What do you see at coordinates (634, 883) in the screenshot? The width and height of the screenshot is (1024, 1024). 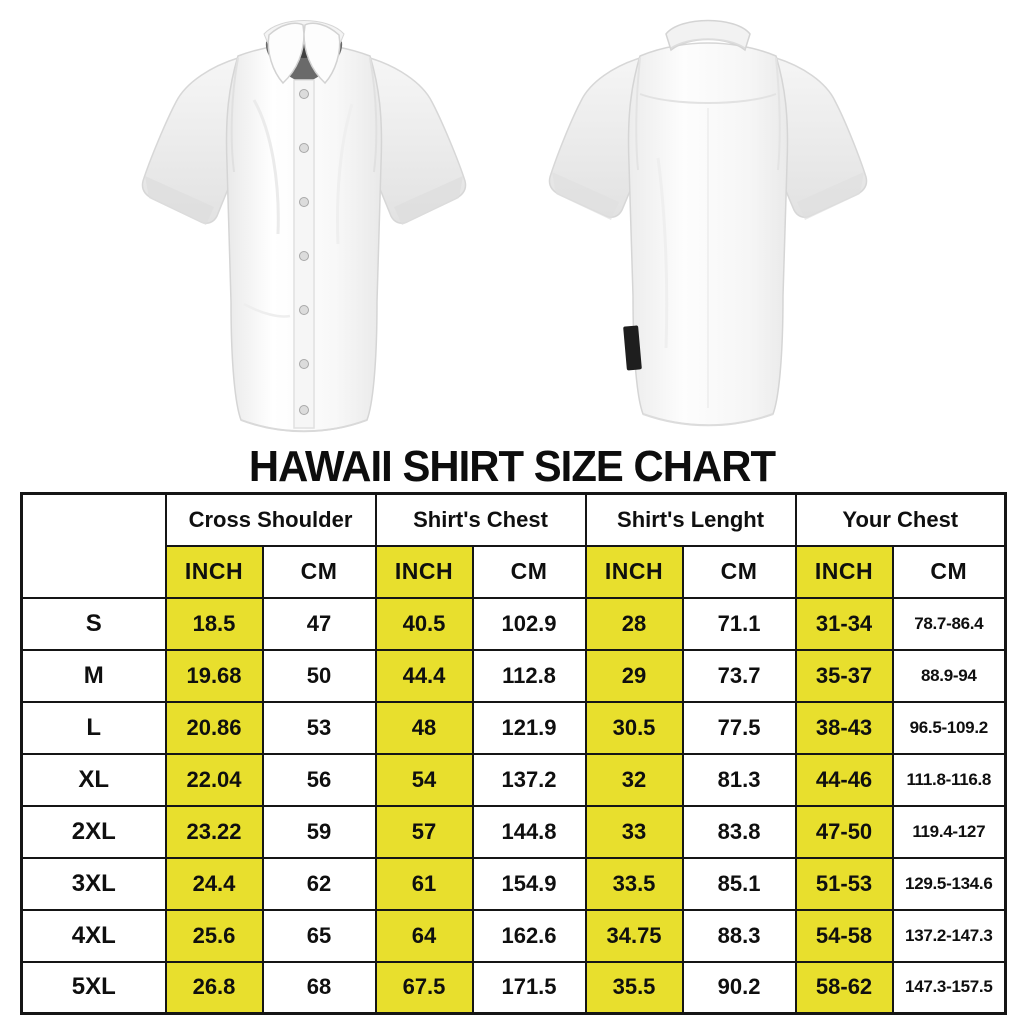 I see `cell-shirts-length-inch: 33.5` at bounding box center [634, 883].